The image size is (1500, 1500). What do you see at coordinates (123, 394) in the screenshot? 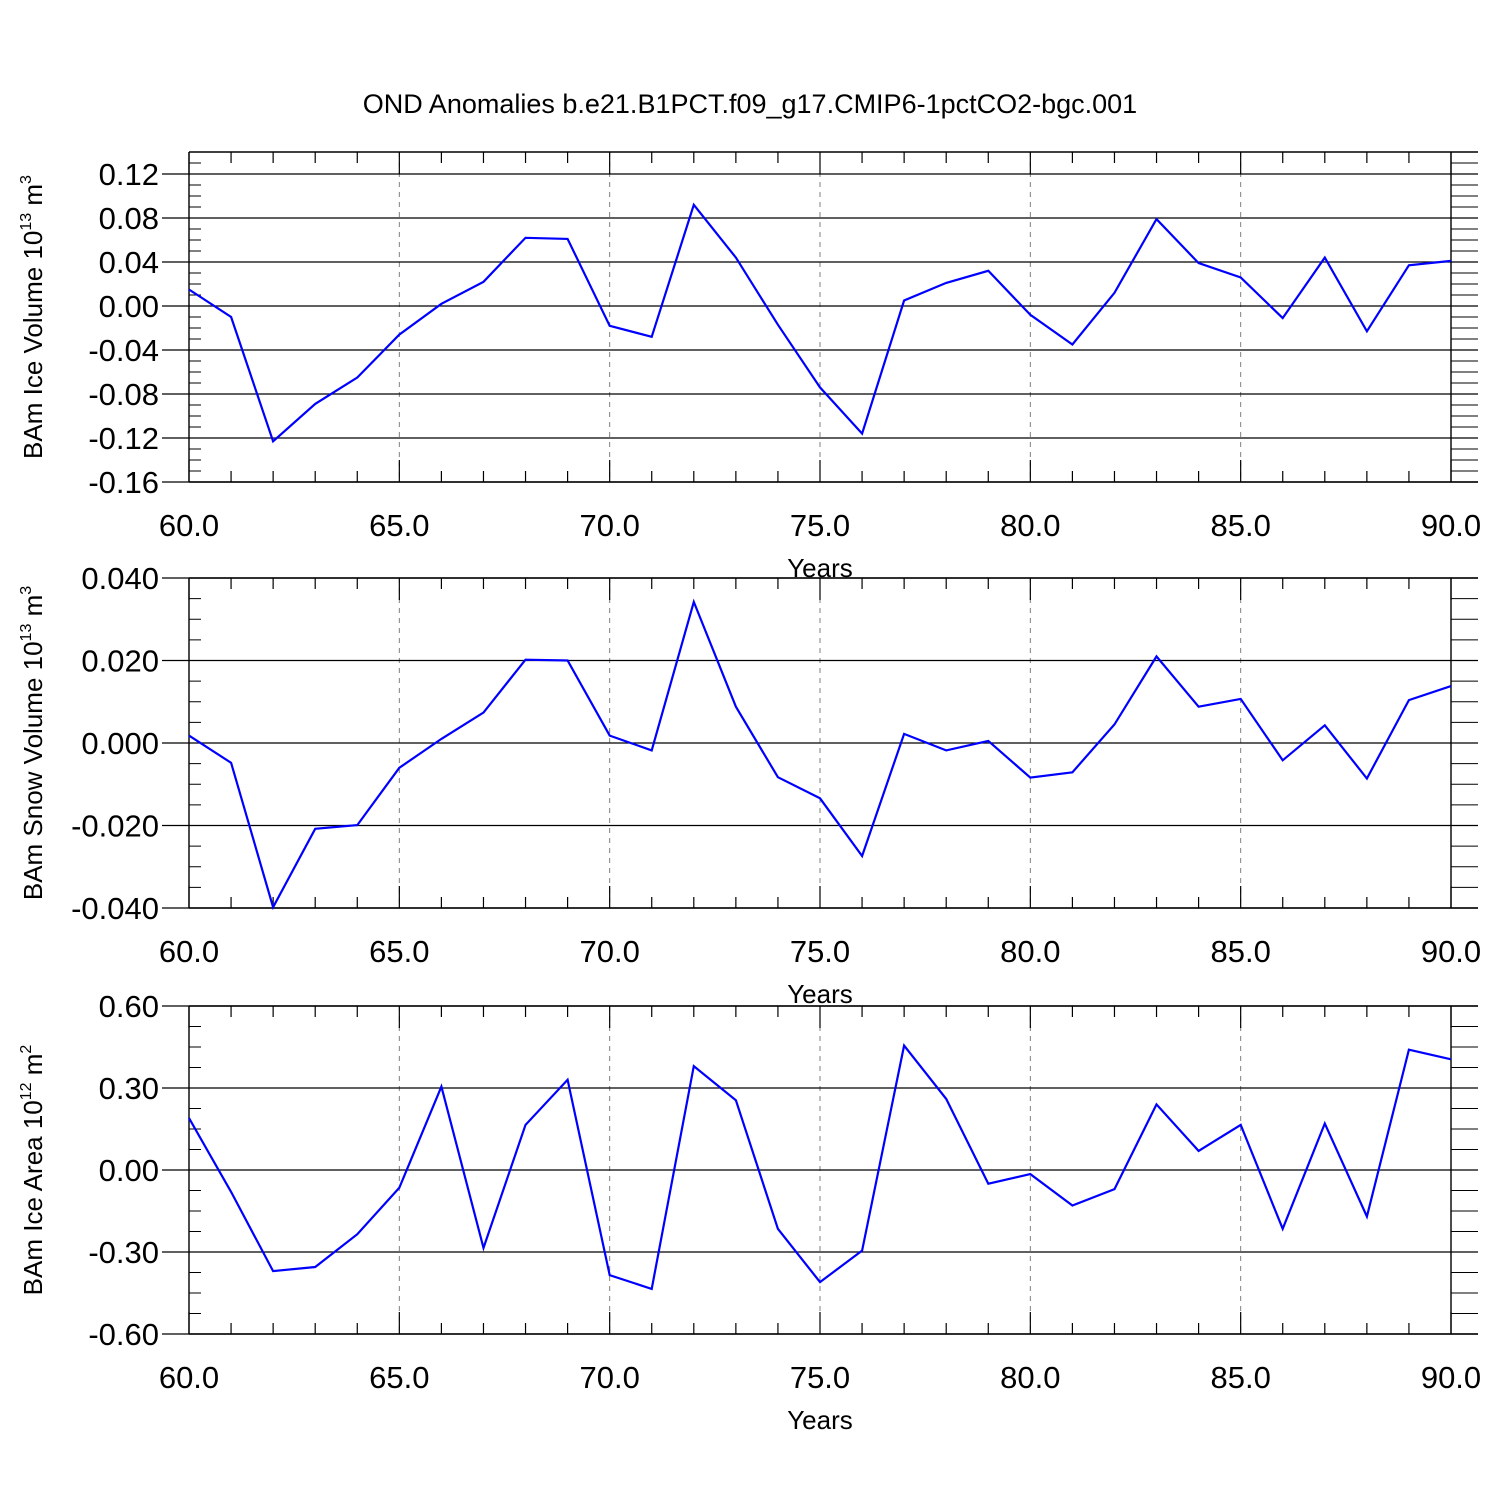
I see `y-tick-label: -0.08` at bounding box center [123, 394].